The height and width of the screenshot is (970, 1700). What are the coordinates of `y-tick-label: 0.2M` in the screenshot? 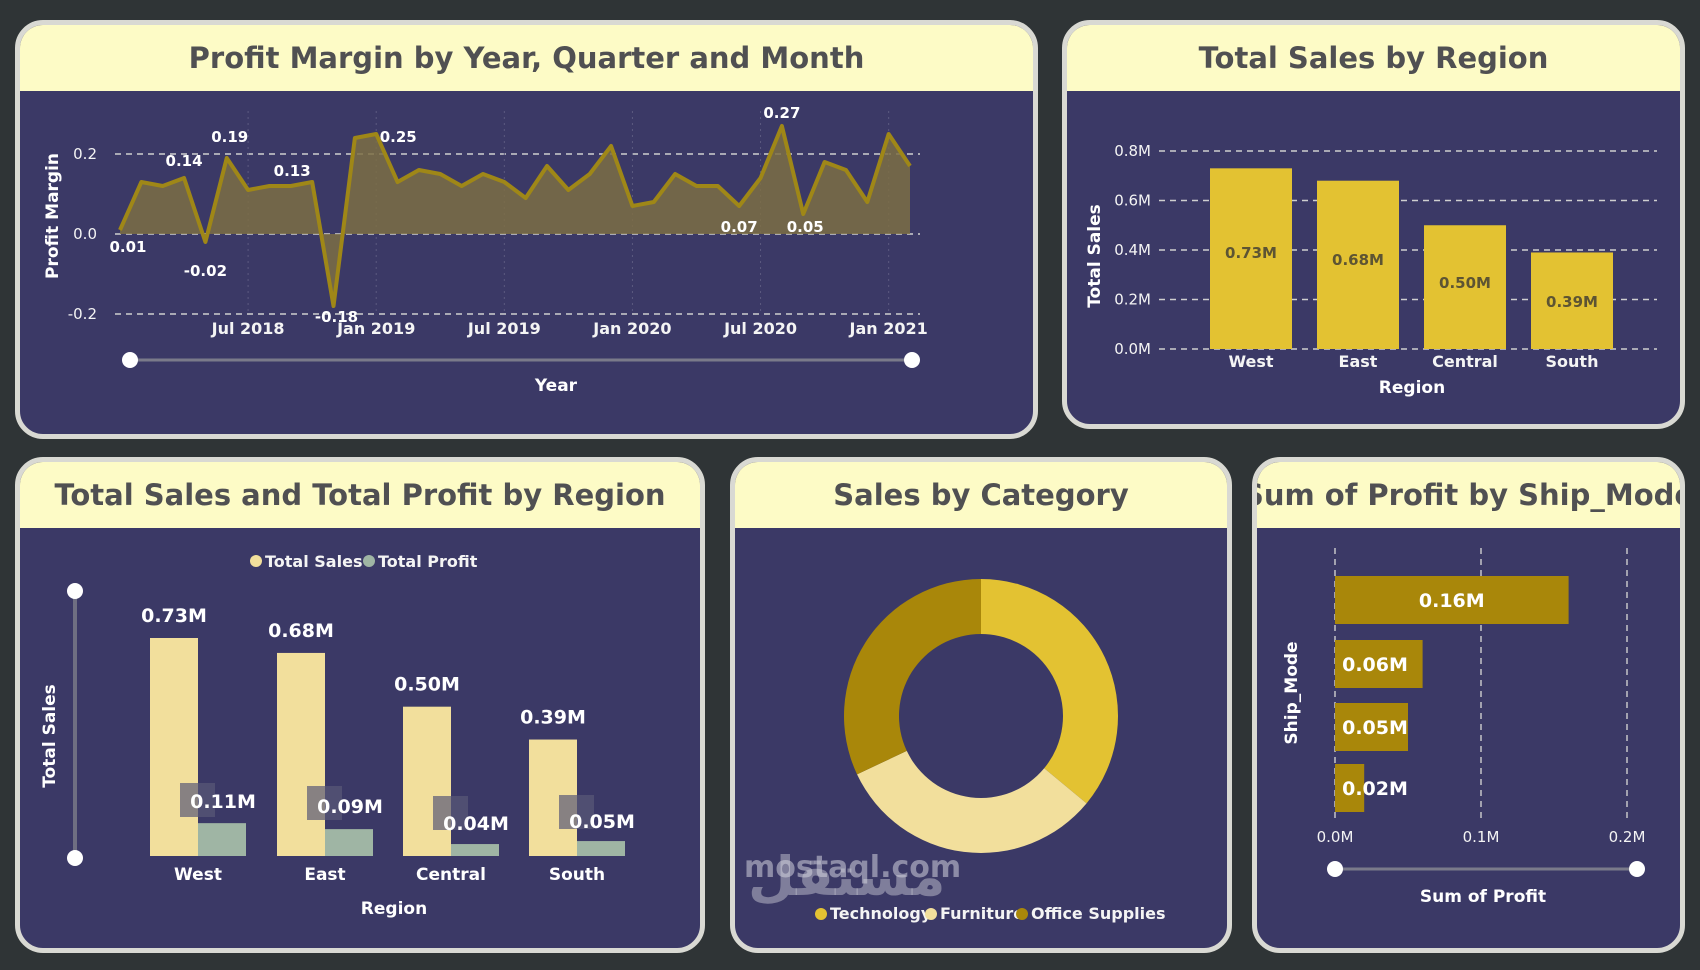 It's located at (1132, 300).